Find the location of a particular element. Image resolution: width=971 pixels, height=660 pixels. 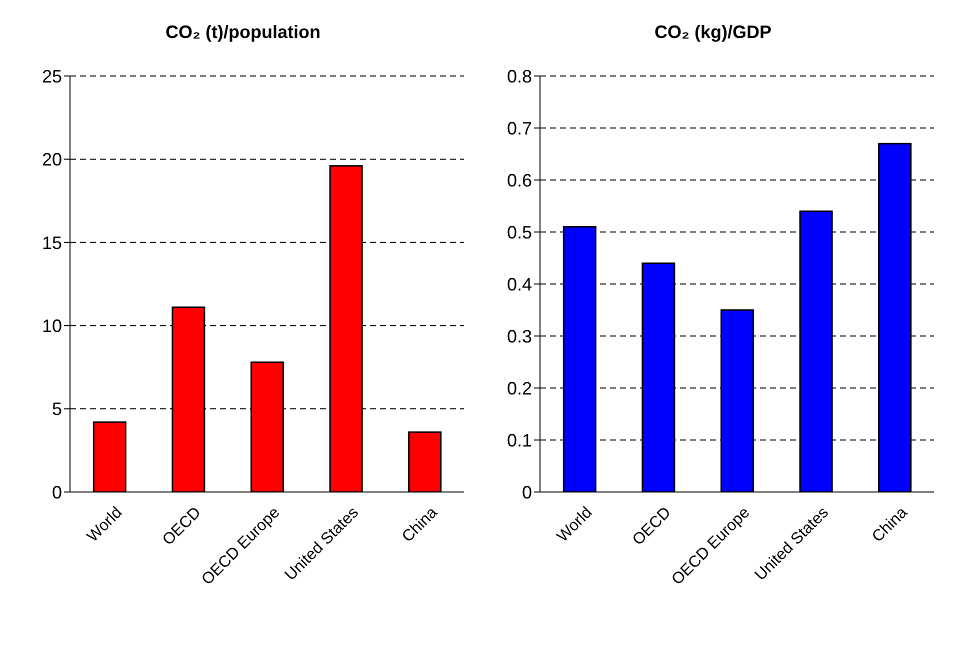

chart-title: CO₂ (t)/population is located at coordinates (243, 33).